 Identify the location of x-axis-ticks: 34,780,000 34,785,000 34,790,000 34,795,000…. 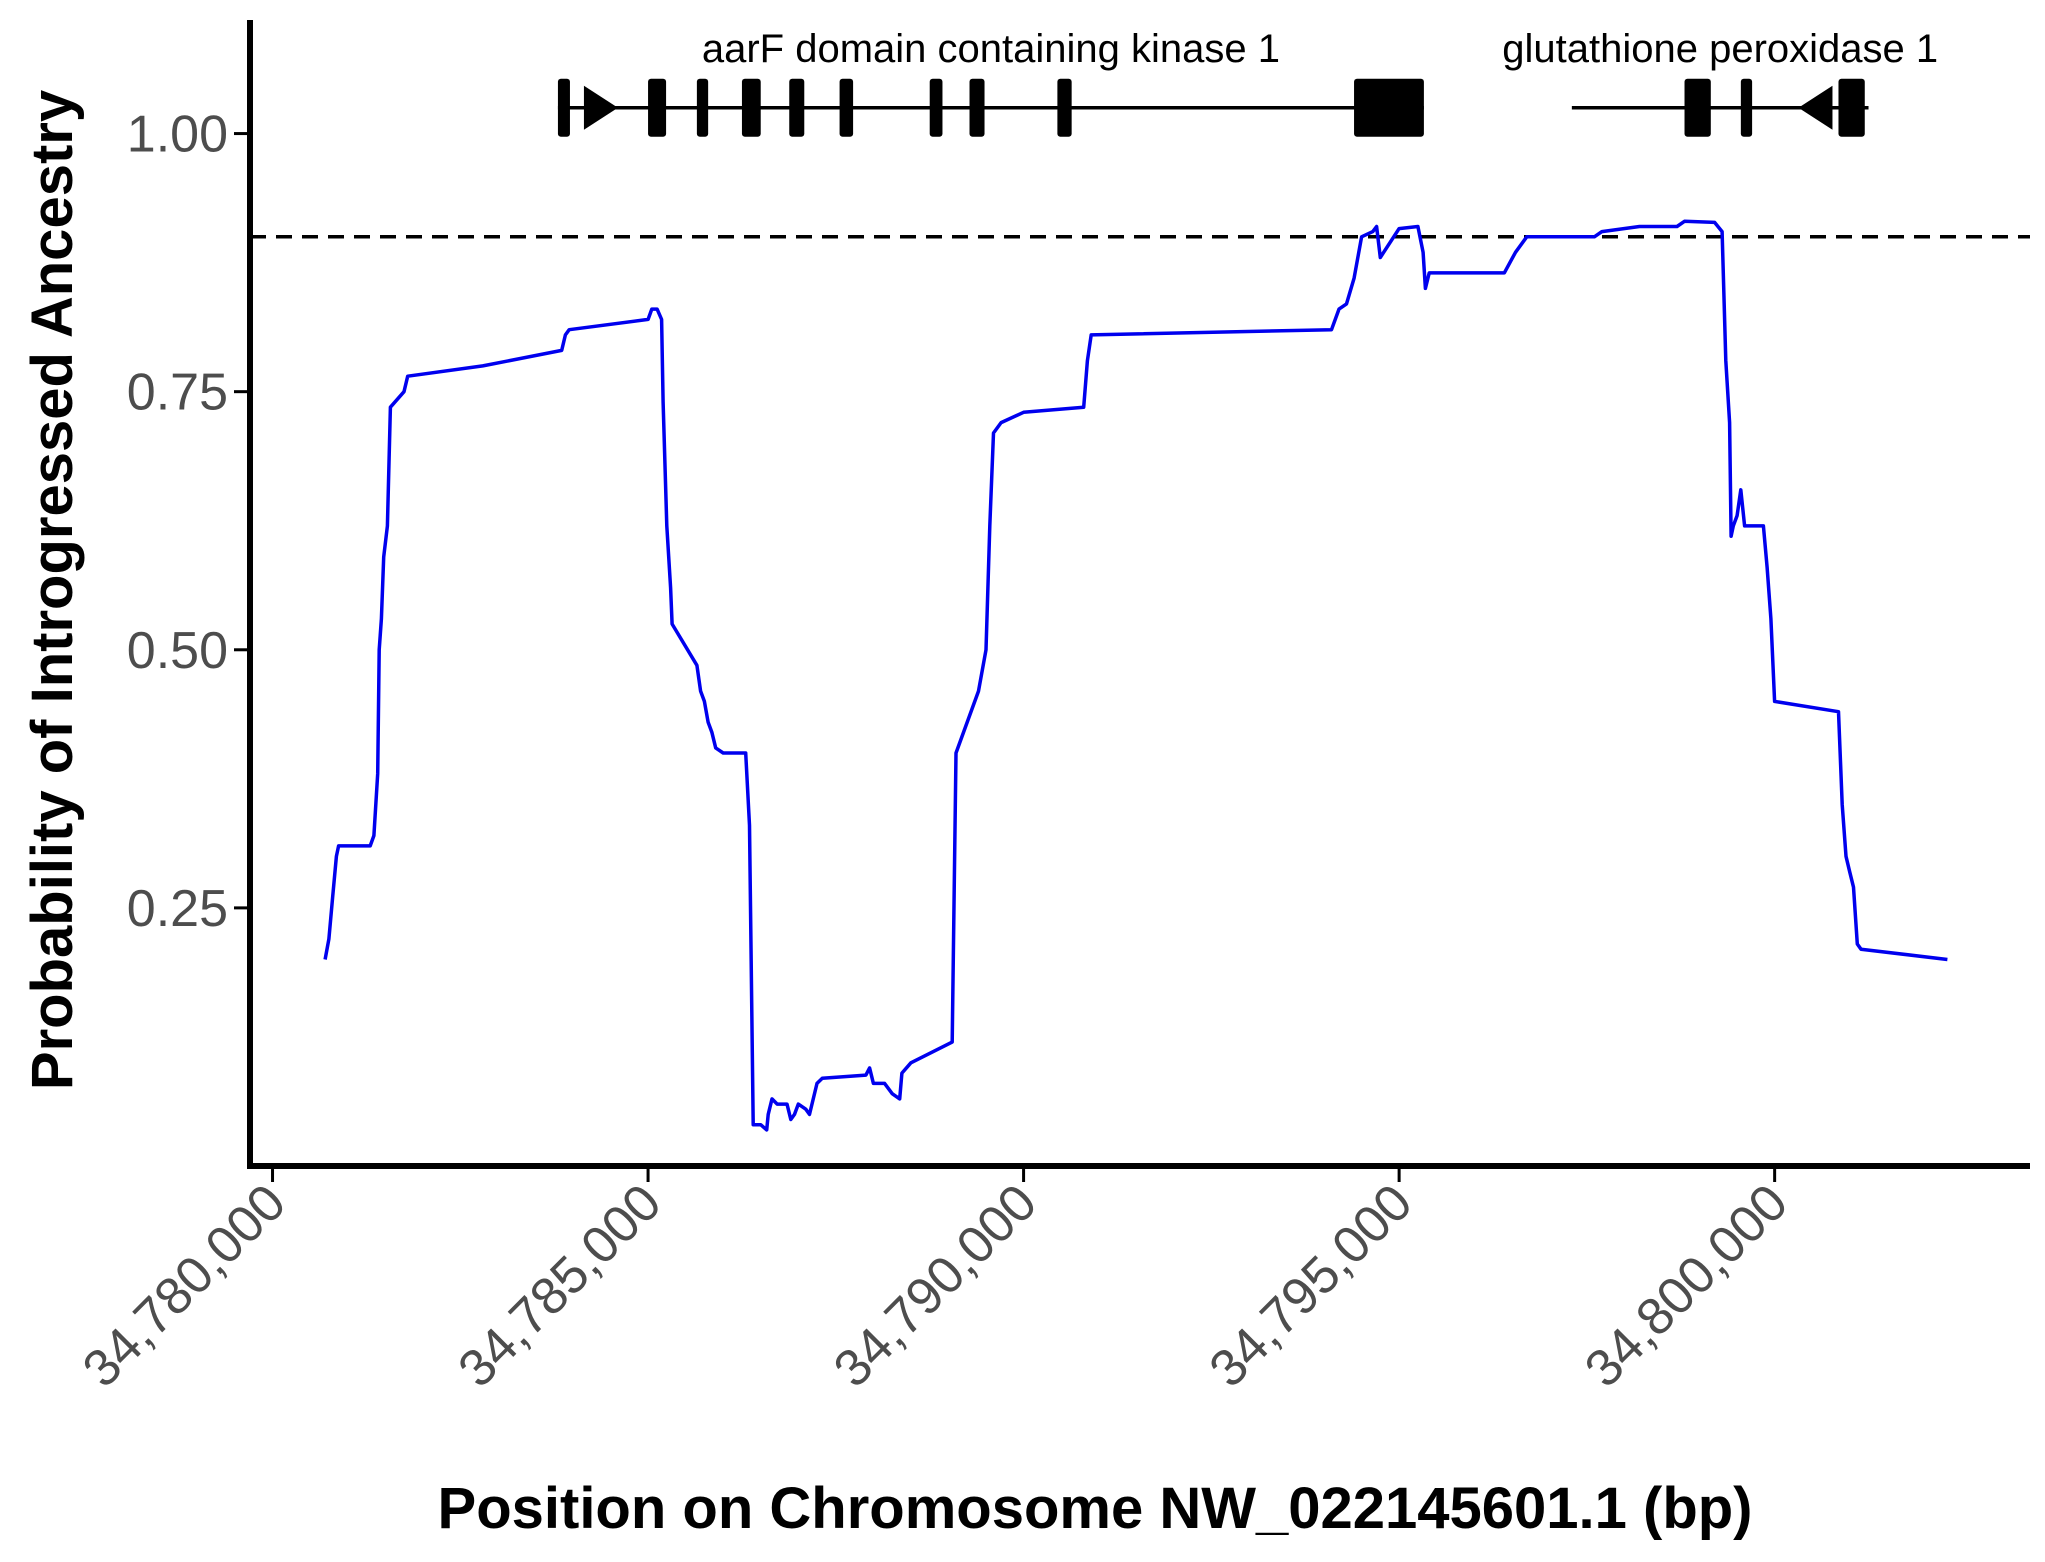
(935, 1282).